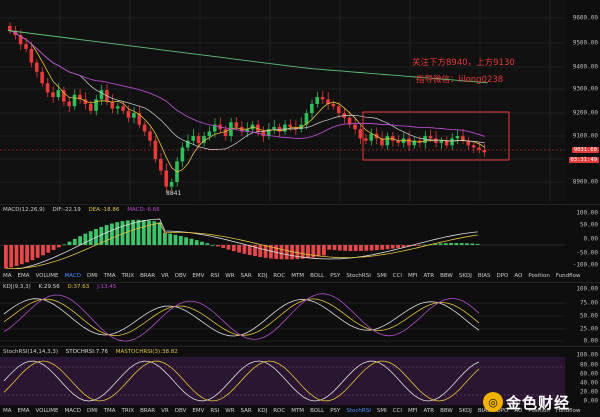 This screenshot has height=417, width=600. I want to click on macd-tick: -50.00, so click(587, 253).